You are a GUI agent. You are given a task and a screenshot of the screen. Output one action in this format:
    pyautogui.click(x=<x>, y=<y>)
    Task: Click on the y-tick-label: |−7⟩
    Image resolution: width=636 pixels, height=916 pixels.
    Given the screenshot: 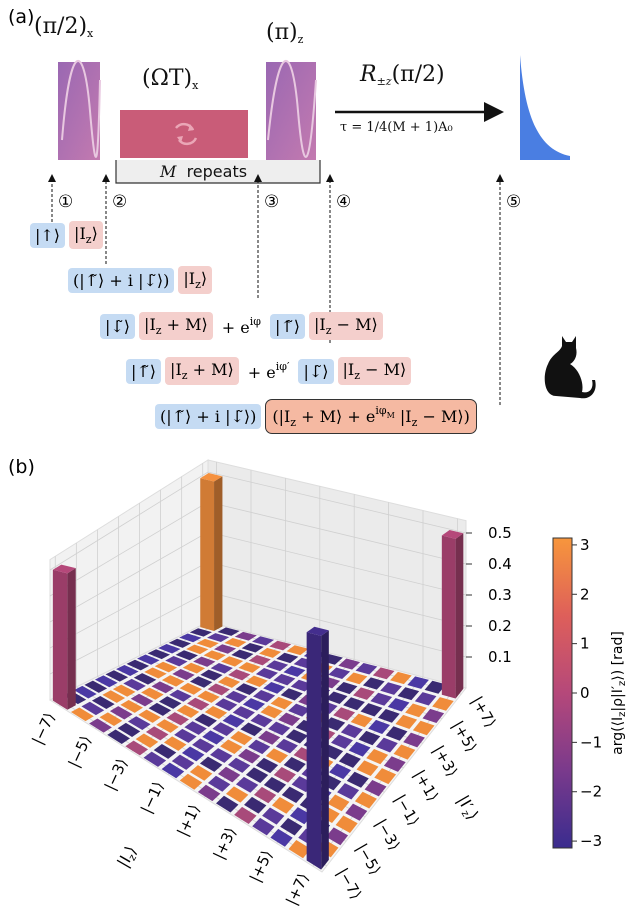 What is the action you would take?
    pyautogui.click(x=349, y=884)
    